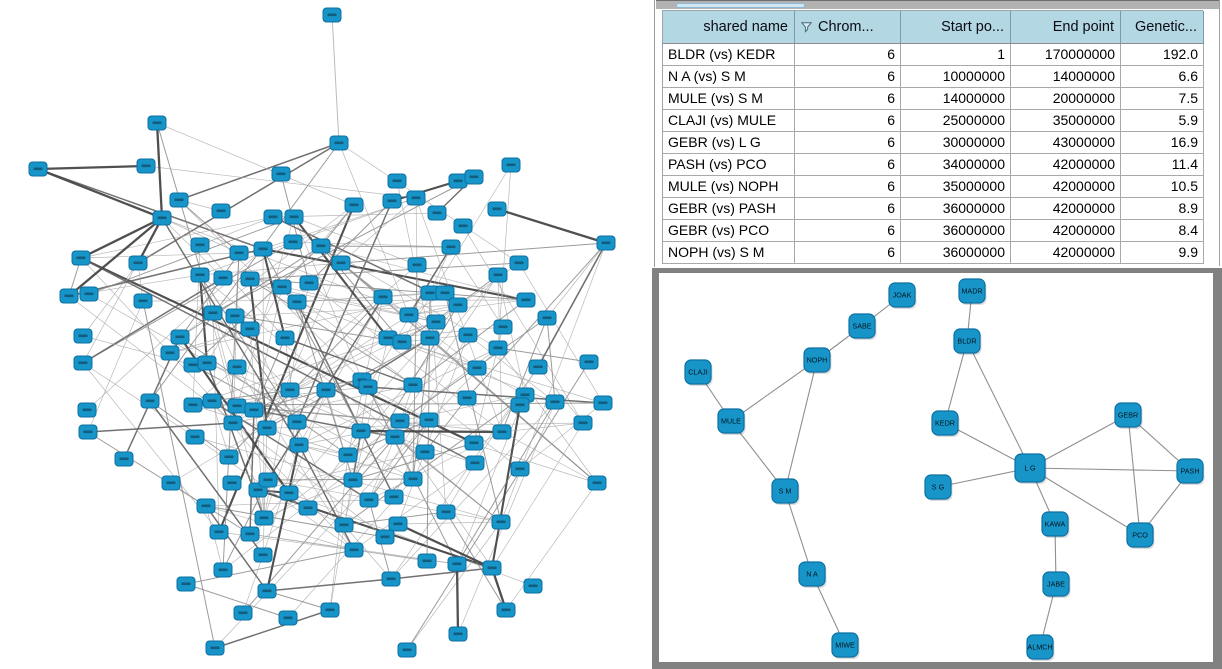  What do you see at coordinates (812, 574) in the screenshot?
I see `network-node-n-a: N A` at bounding box center [812, 574].